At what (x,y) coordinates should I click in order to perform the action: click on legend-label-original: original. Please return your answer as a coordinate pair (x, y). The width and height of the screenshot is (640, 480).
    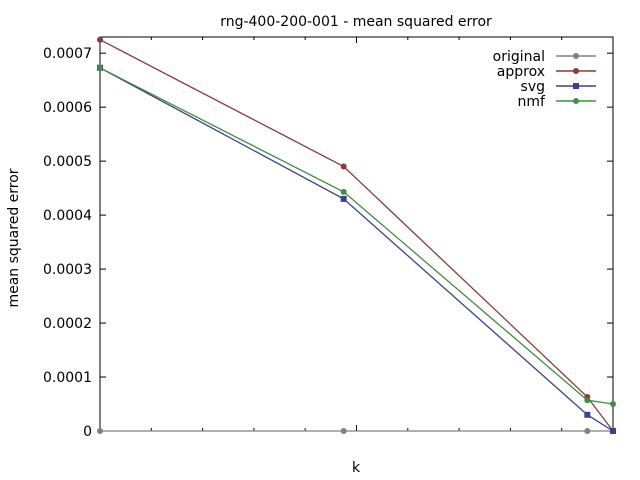
    Looking at the image, I should click on (519, 57).